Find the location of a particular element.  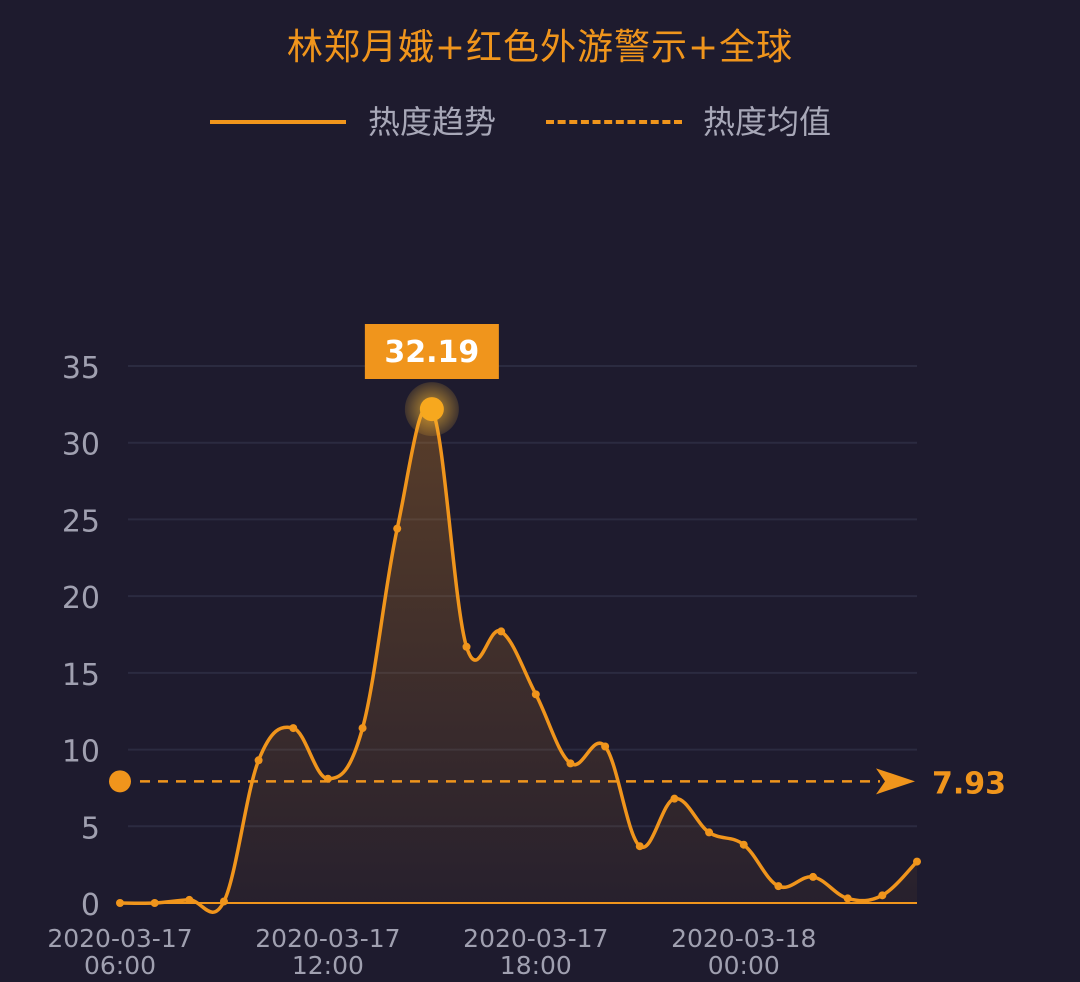

y-tick-label: 20 is located at coordinates (81, 598).